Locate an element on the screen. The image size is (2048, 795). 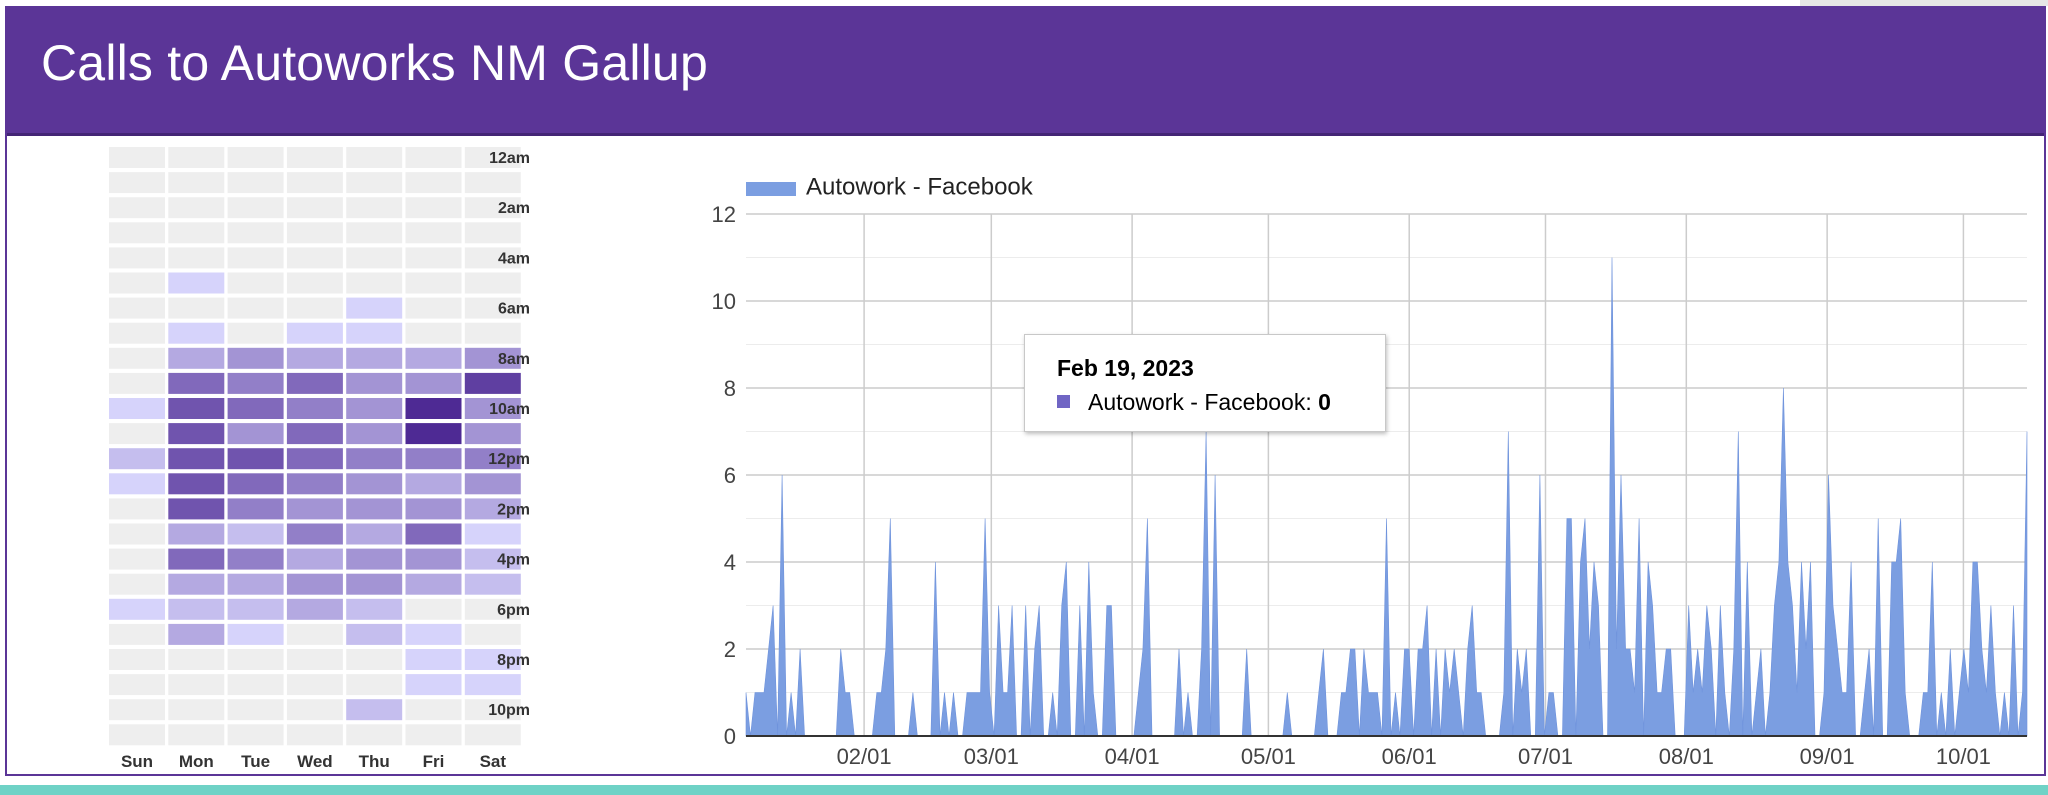
legend-label: Autowork - Facebook is located at coordinates (920, 186).